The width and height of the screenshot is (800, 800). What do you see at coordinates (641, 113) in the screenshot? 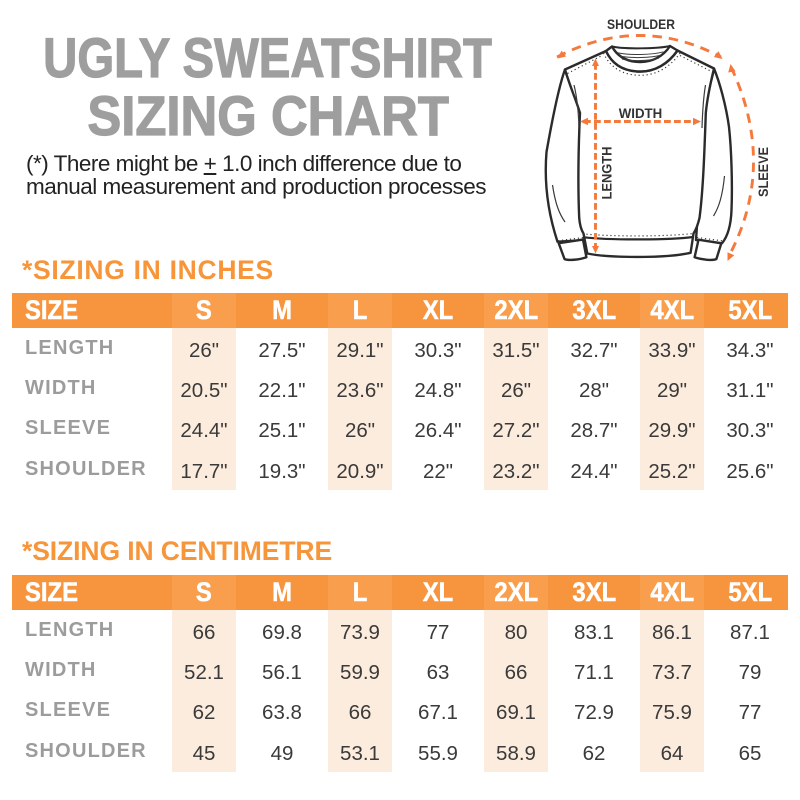
I see `svg-text: WIDTH` at bounding box center [641, 113].